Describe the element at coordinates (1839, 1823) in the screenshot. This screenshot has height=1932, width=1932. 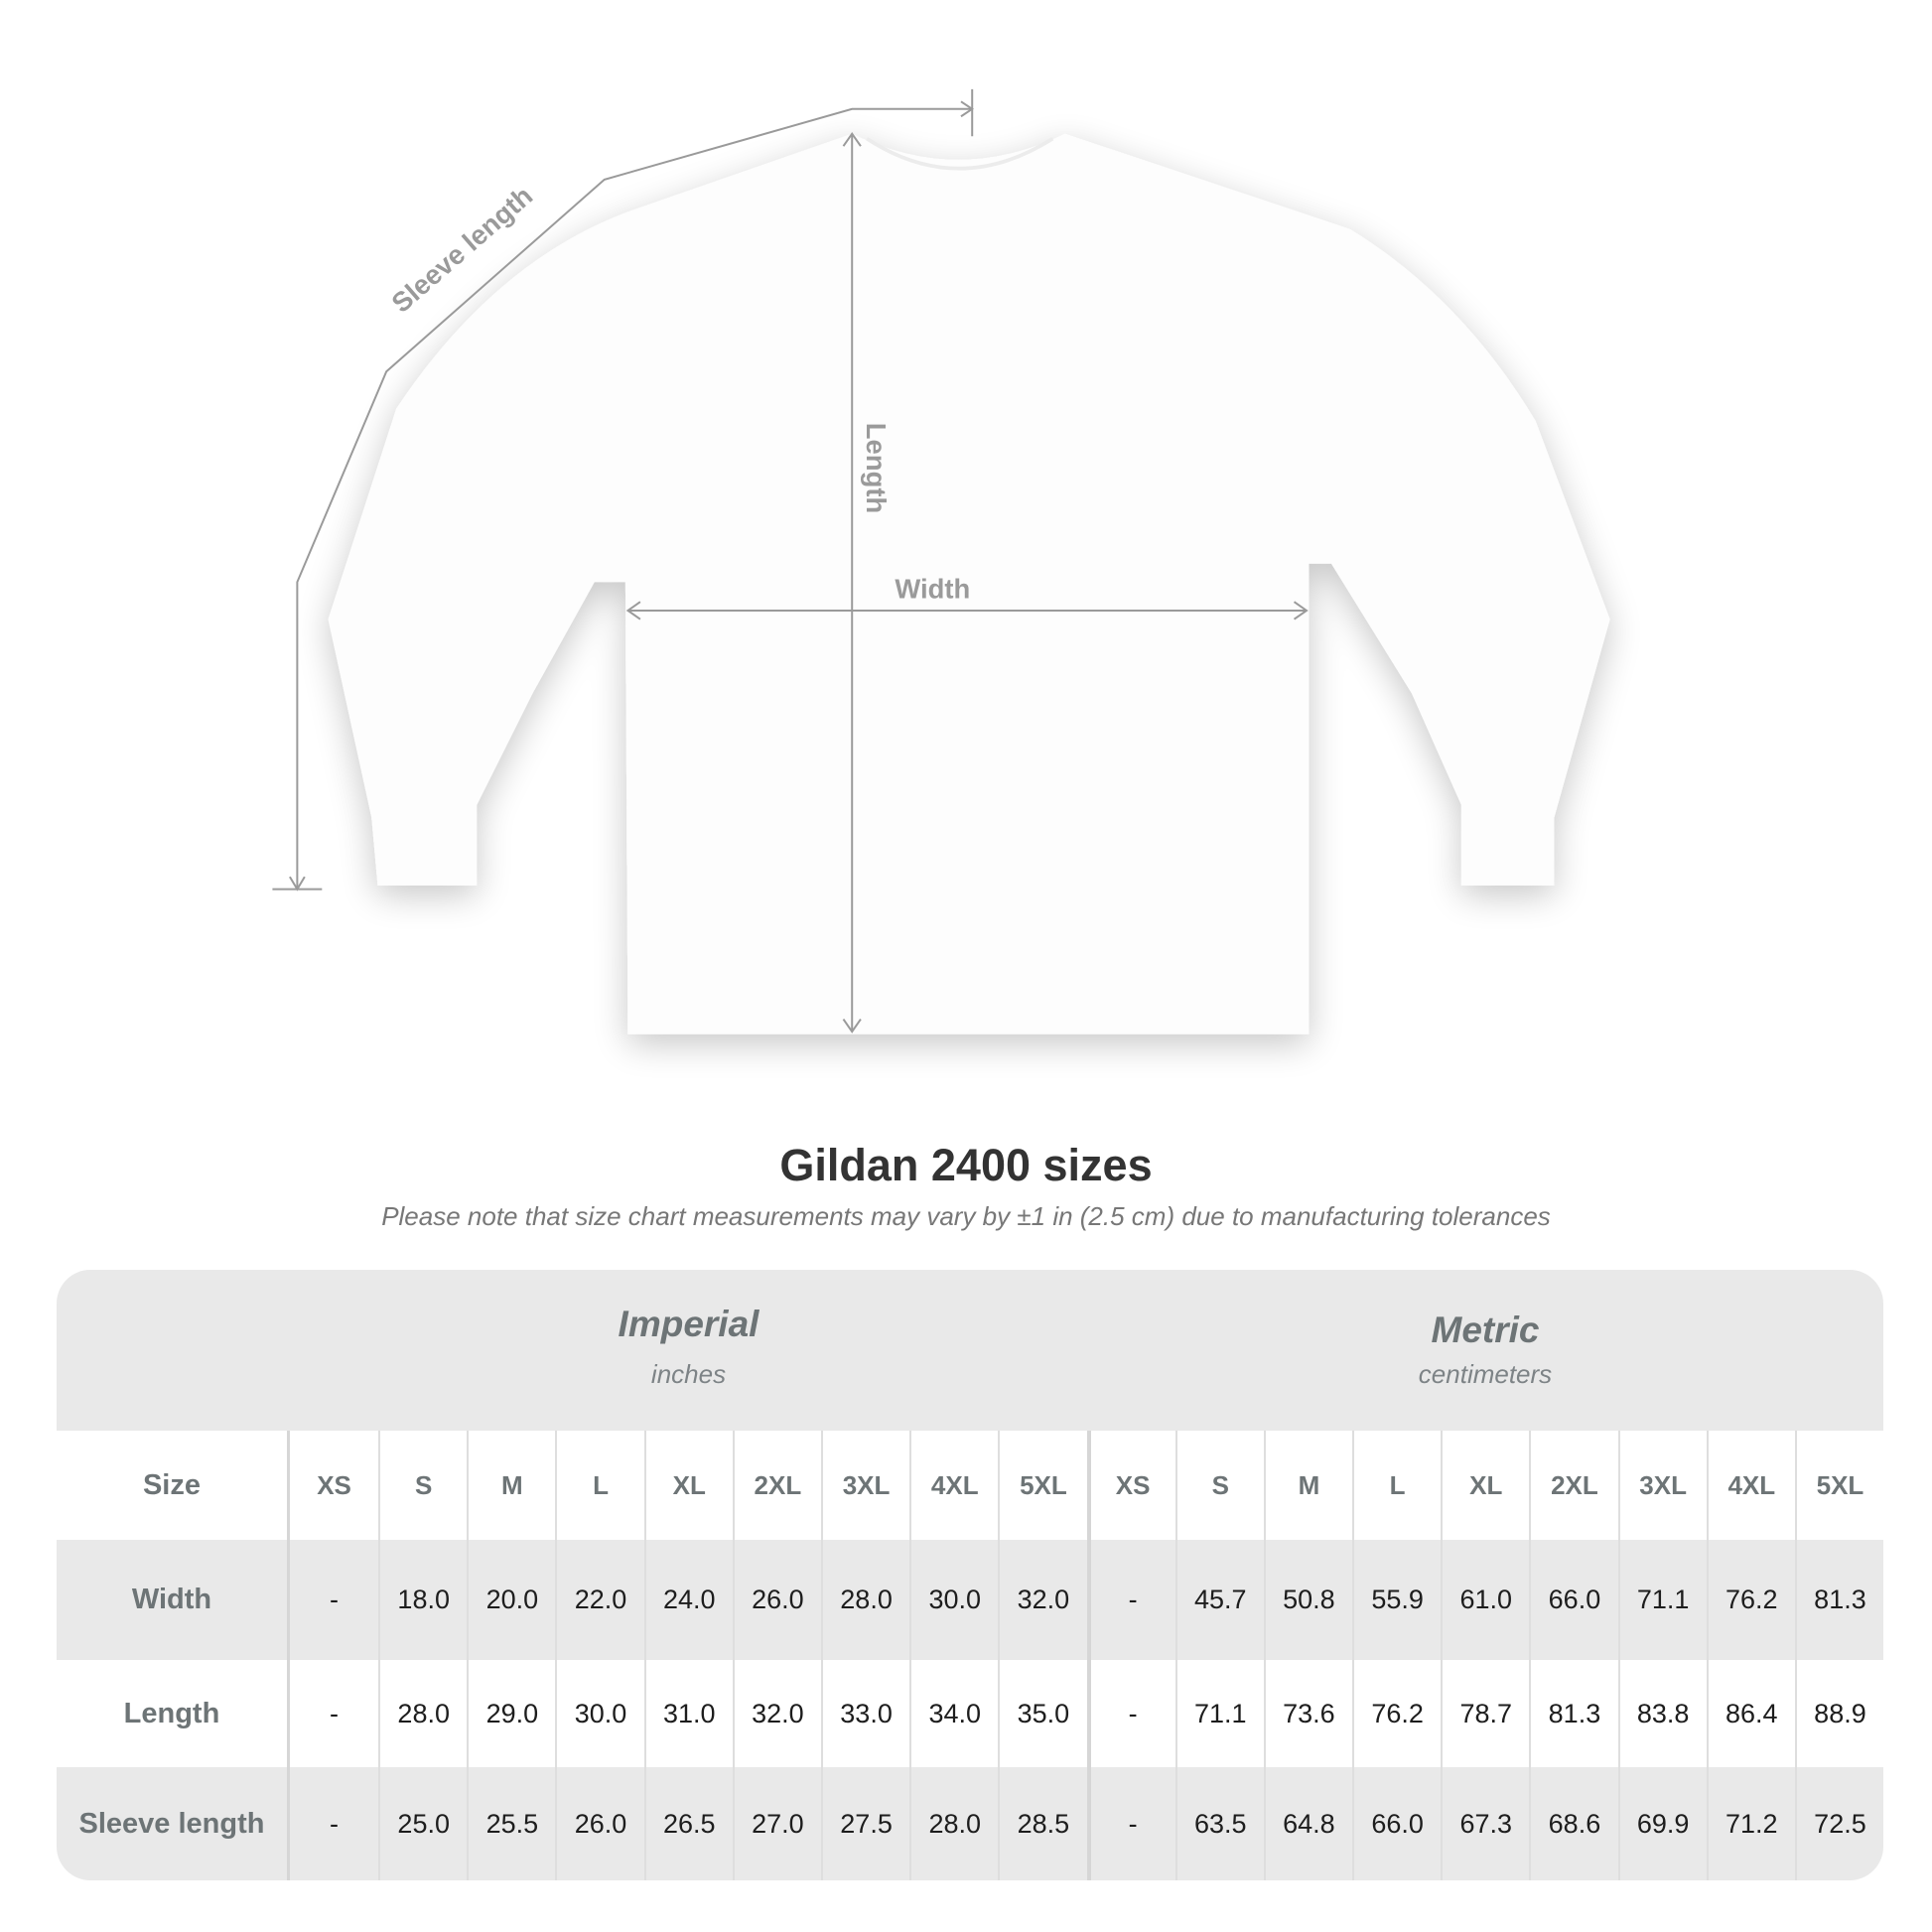
I see `value-cell: 72.5` at that location.